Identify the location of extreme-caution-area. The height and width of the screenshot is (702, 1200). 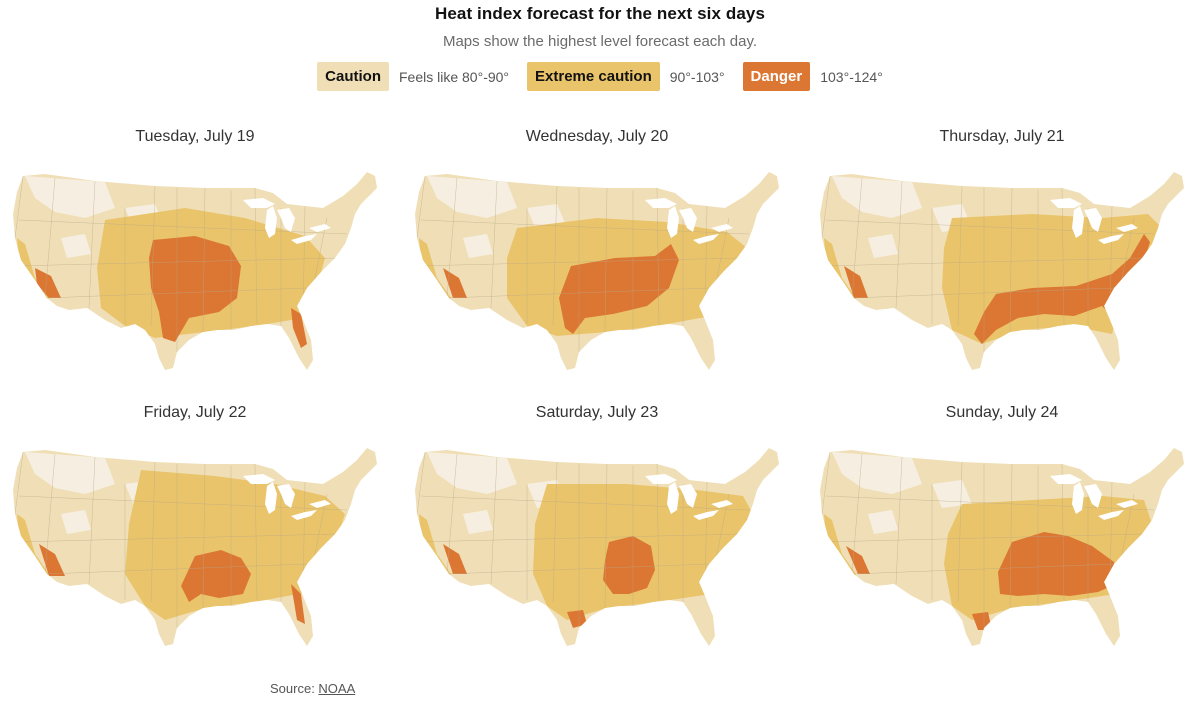
(1052, 279).